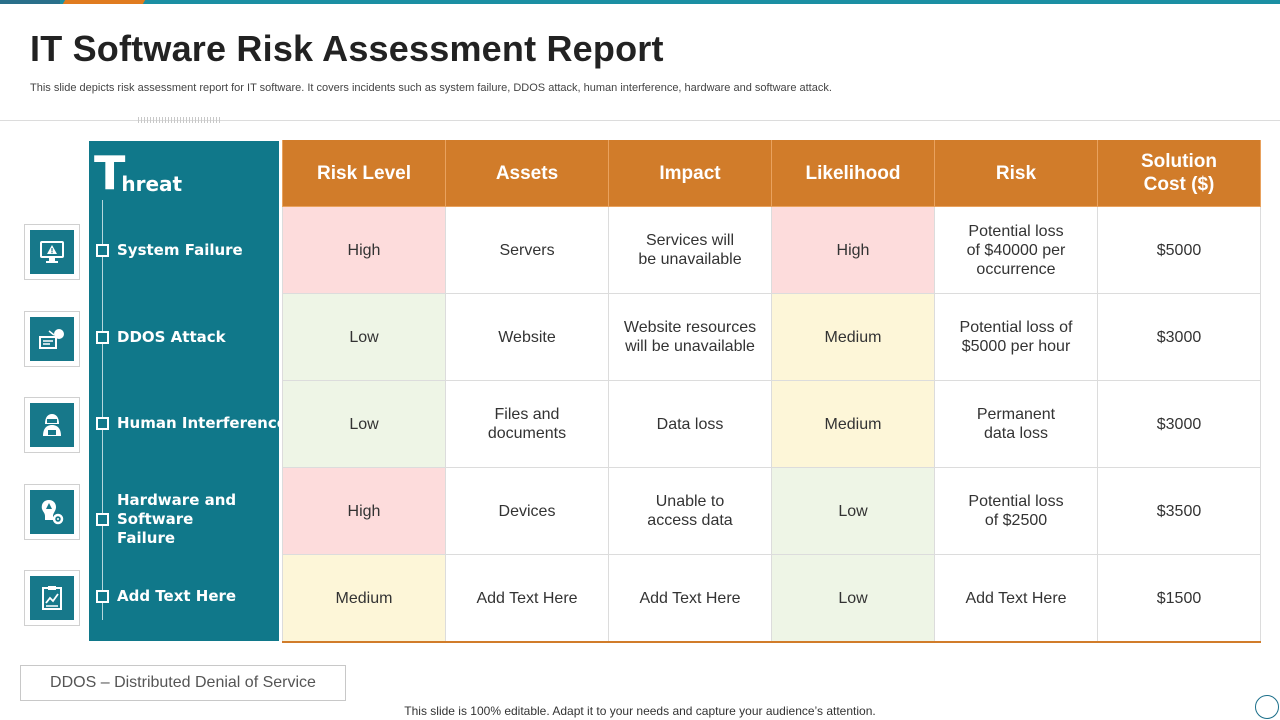 This screenshot has width=1280, height=720. What do you see at coordinates (1016, 598) in the screenshot?
I see `risk-cell: Add Text Here` at bounding box center [1016, 598].